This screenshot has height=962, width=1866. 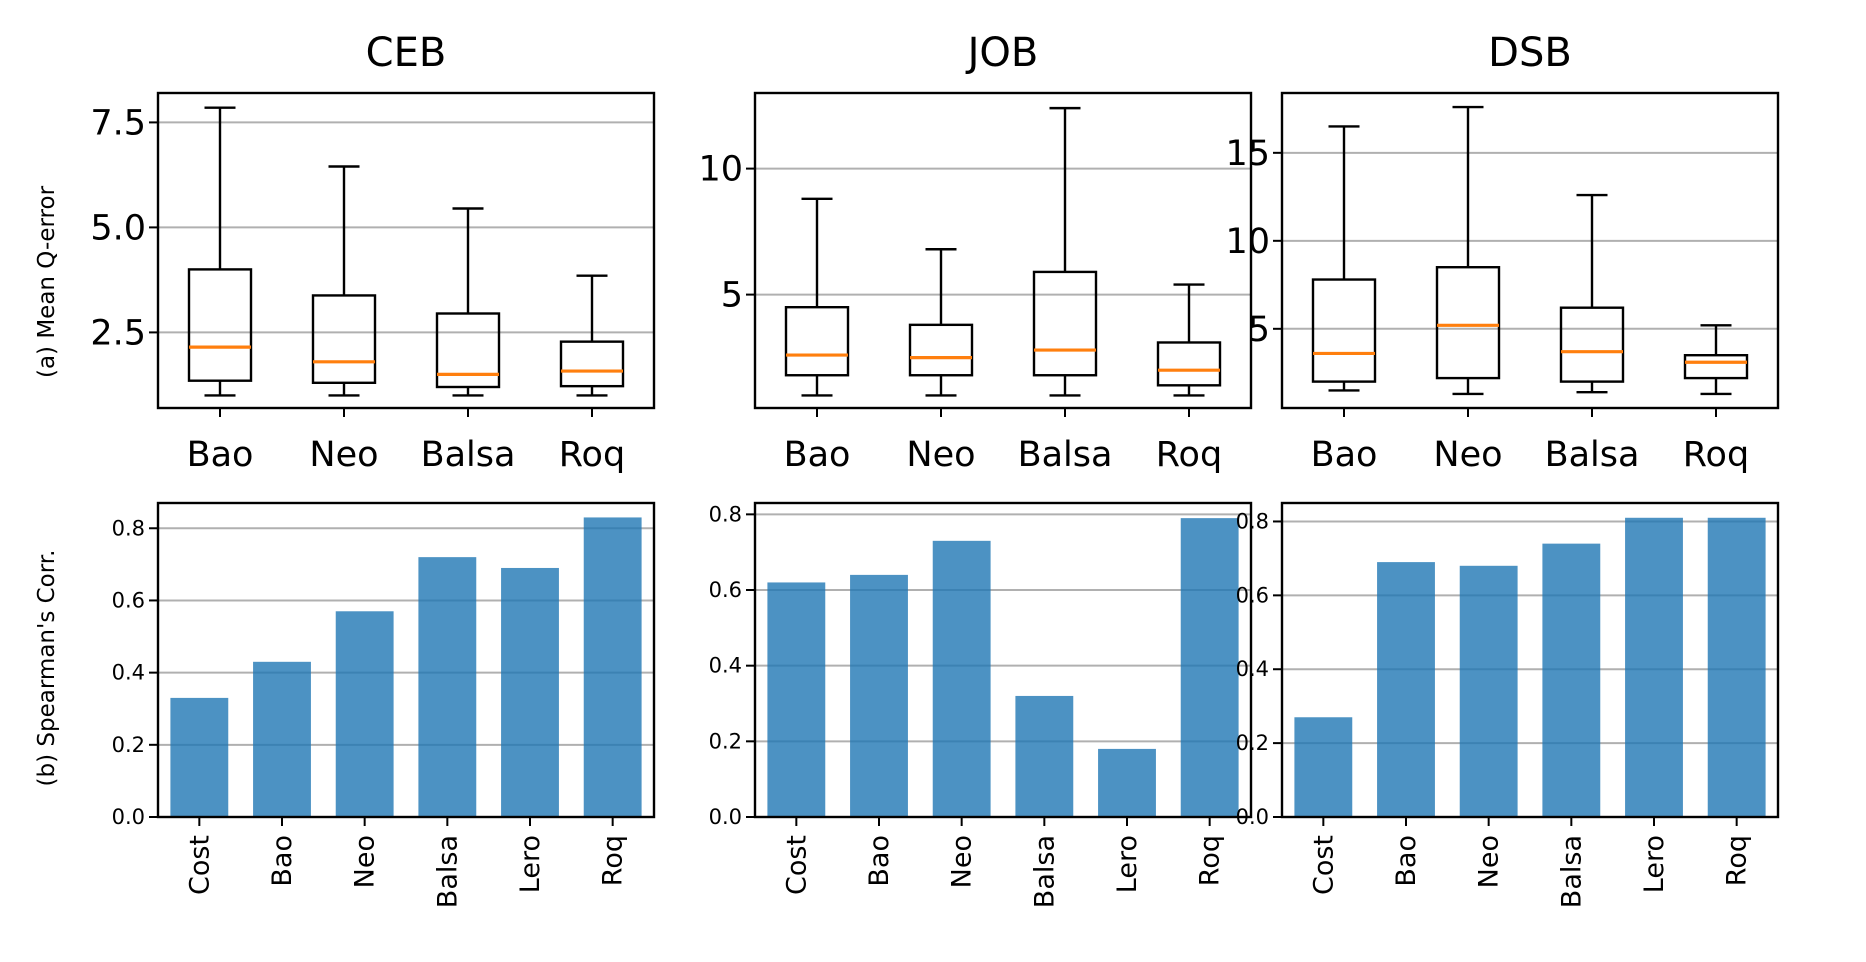 I want to click on row-a-ylabel: (a) Mean Q-error, so click(x=47, y=281).